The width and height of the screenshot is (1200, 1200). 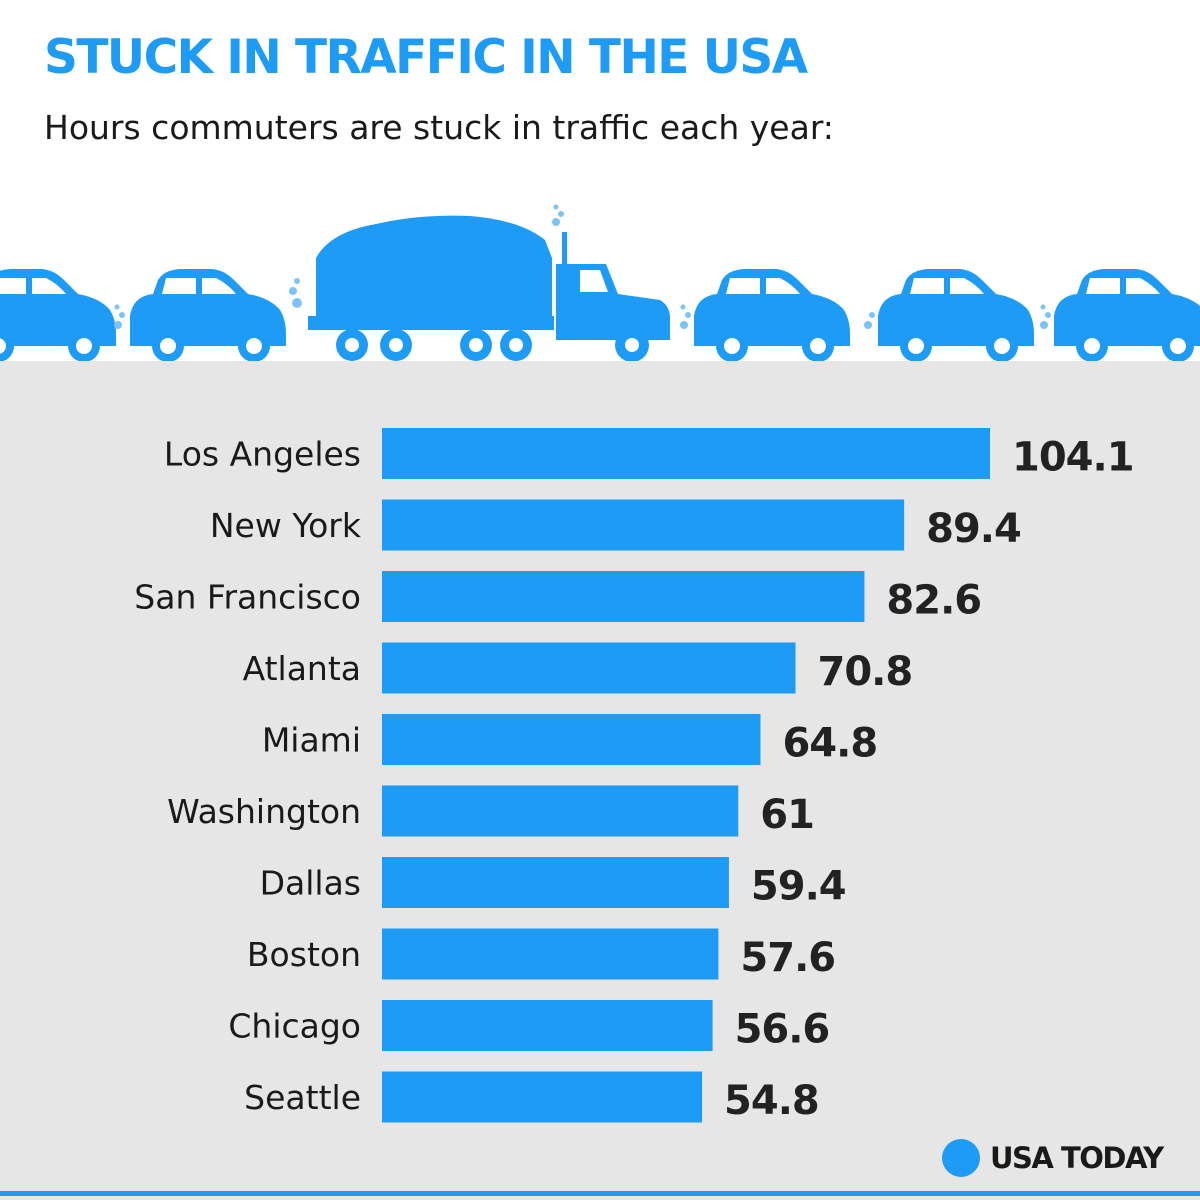 I want to click on value-label: 64.8, so click(x=829, y=744).